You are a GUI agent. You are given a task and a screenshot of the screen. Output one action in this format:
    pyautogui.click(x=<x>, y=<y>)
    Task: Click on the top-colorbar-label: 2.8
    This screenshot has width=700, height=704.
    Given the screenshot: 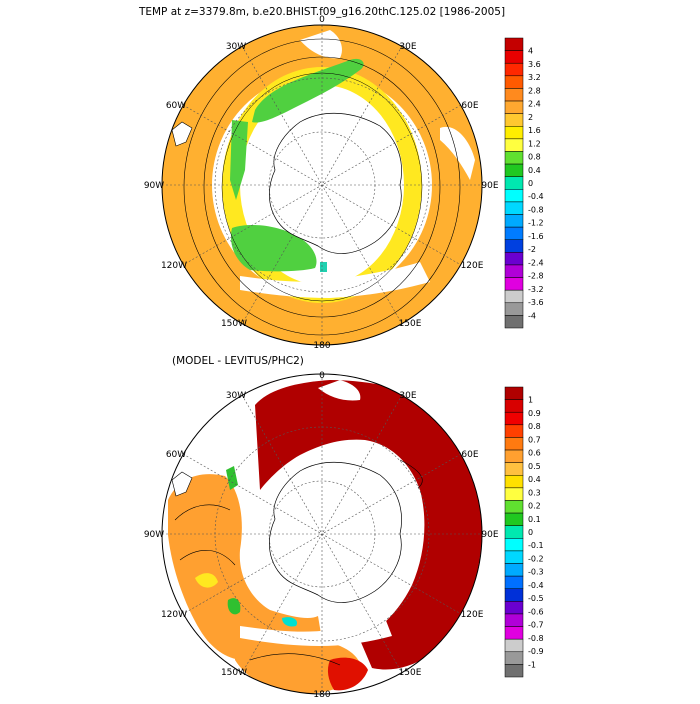 What is the action you would take?
    pyautogui.click(x=534, y=90)
    